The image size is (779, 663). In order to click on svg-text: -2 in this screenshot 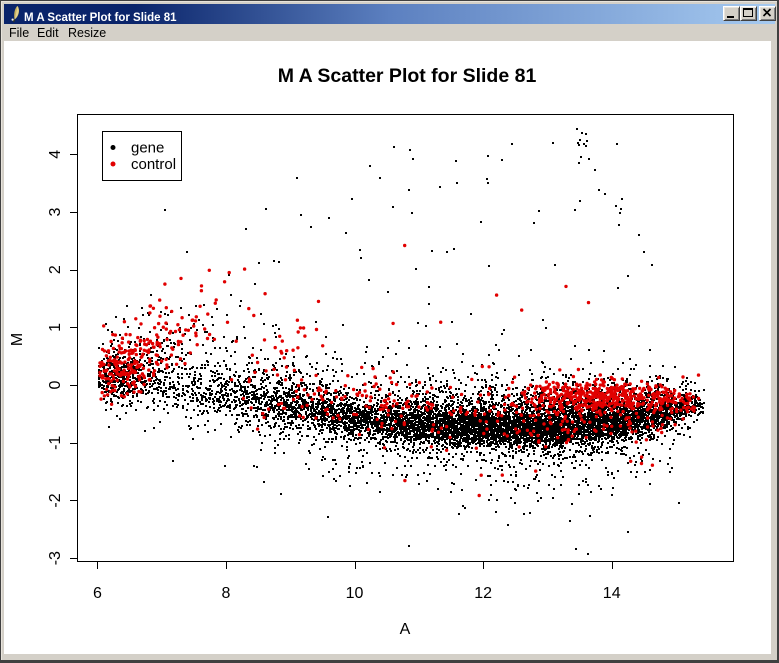, I will do `click(55, 500)`.